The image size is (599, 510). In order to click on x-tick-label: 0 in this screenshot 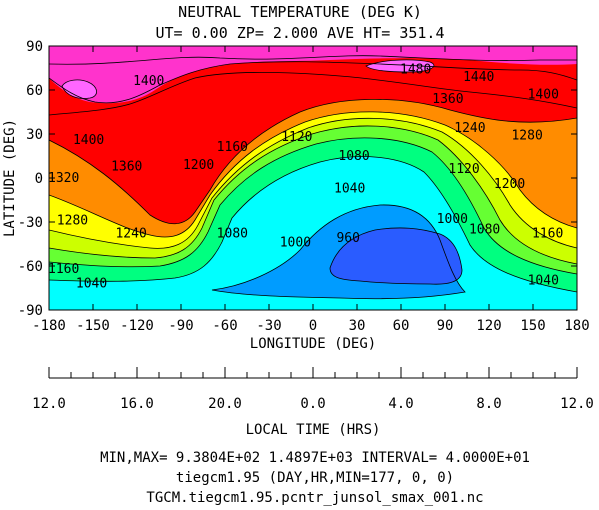, I will do `click(313, 326)`.